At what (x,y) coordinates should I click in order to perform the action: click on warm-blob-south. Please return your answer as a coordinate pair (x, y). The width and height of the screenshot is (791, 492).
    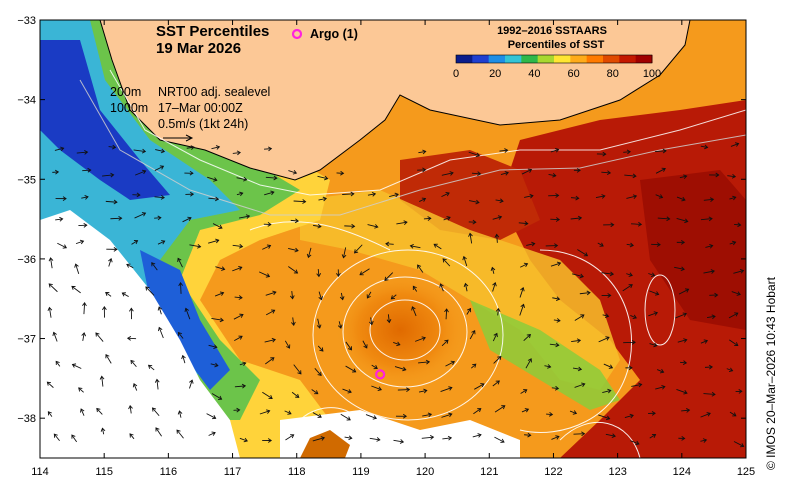
    Looking at the image, I should click on (325, 444).